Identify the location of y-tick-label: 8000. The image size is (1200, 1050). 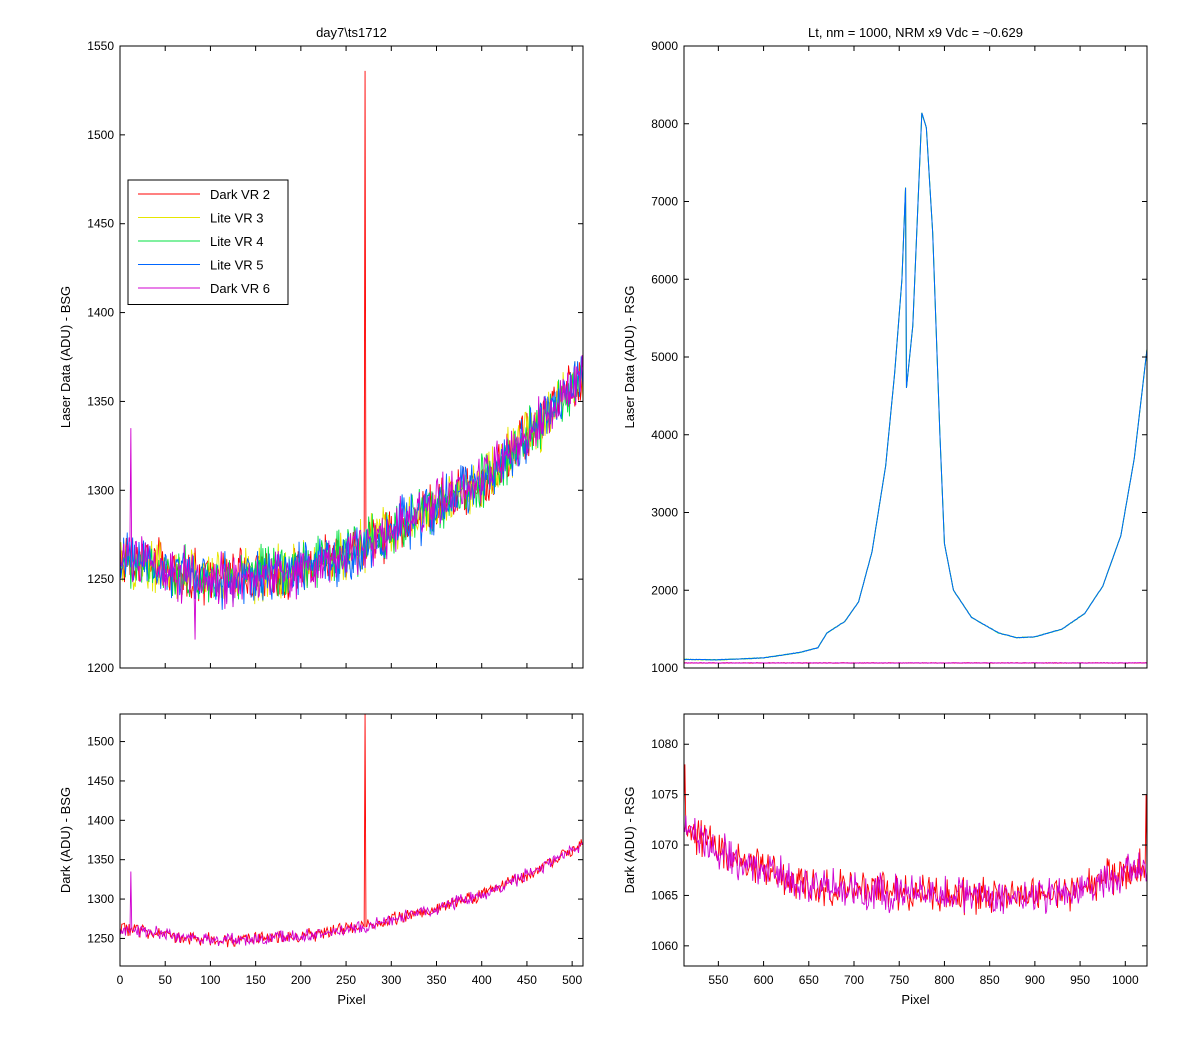
(664, 124).